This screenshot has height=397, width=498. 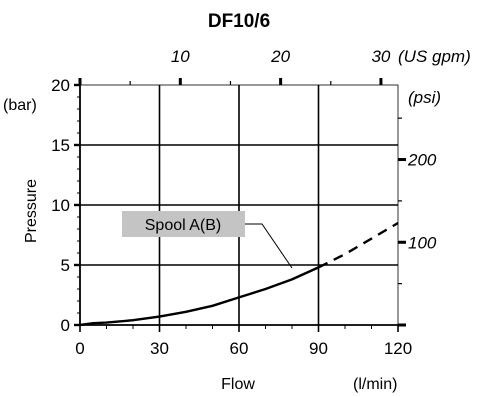 I want to click on y-tick-label: 10, so click(x=60, y=205).